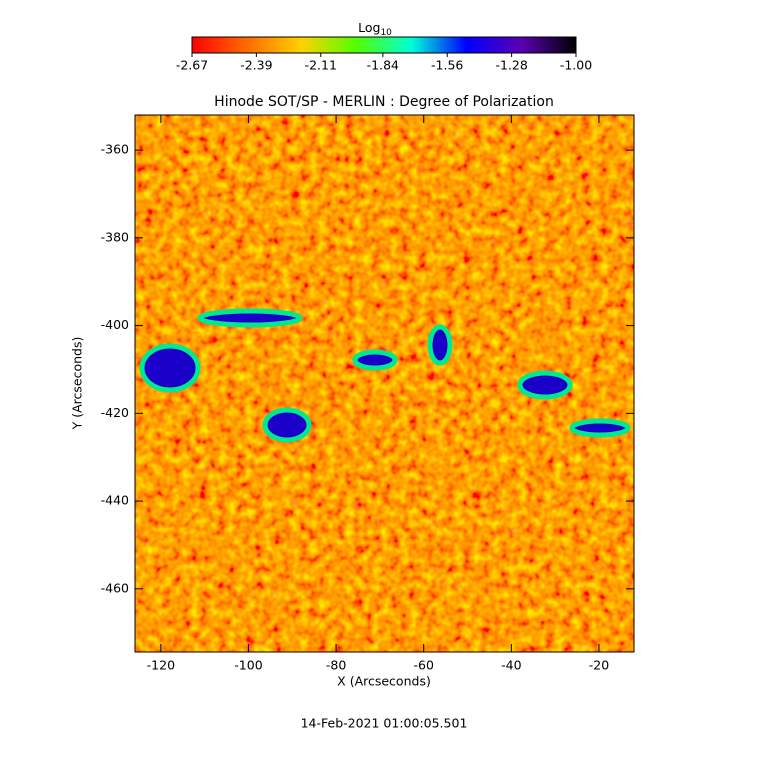 Image resolution: width=768 pixels, height=772 pixels. Describe the element at coordinates (447, 65) in the screenshot. I see `colorbar-tick-label: -1.56` at that location.